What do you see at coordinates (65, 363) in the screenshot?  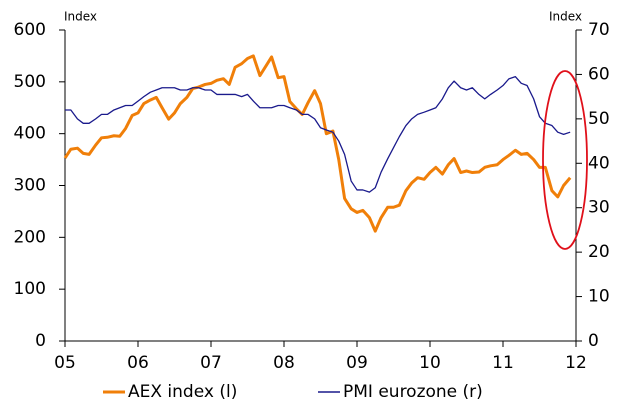 I see `x-tick-label: 05` at bounding box center [65, 363].